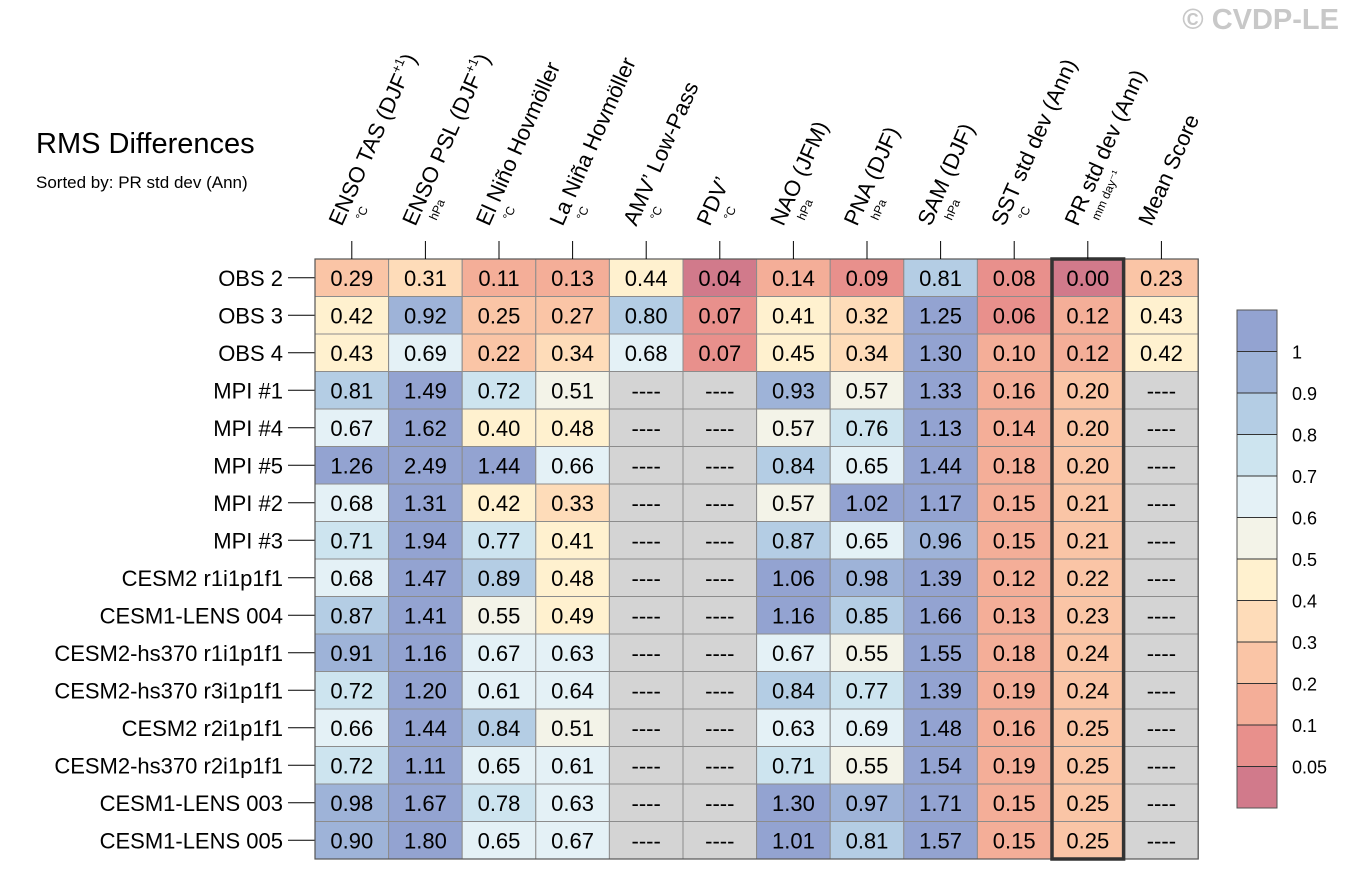 This screenshot has height=879, width=1349. What do you see at coordinates (1087, 278) in the screenshot?
I see `cell-value: 0.00` at bounding box center [1087, 278].